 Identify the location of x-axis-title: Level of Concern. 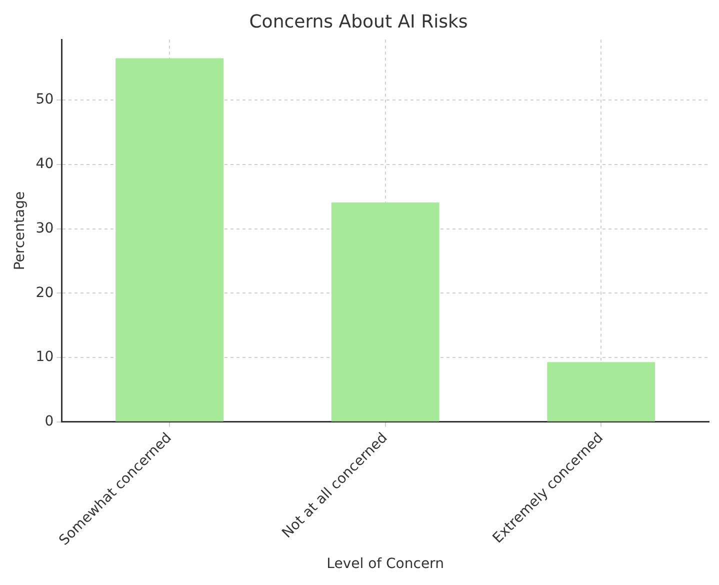
(385, 564).